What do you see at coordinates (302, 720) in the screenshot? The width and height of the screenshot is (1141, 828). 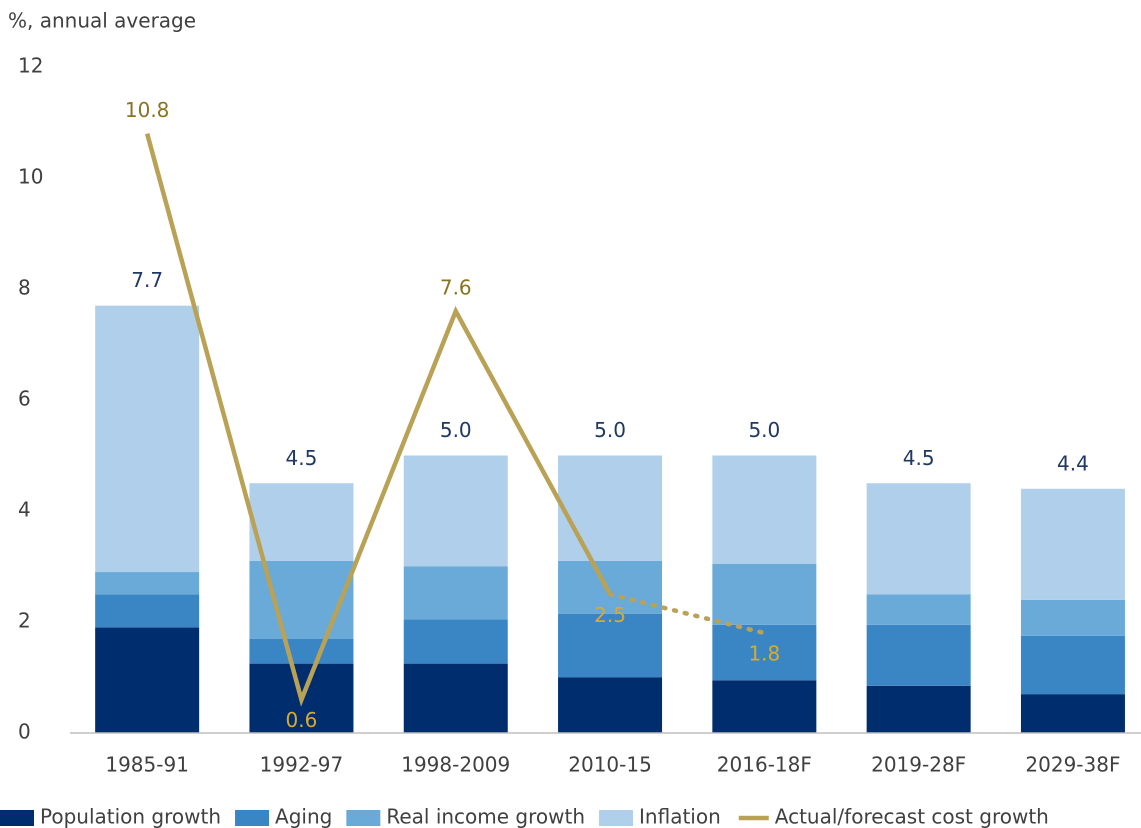 I see `line-value-label: 0.6` at bounding box center [302, 720].